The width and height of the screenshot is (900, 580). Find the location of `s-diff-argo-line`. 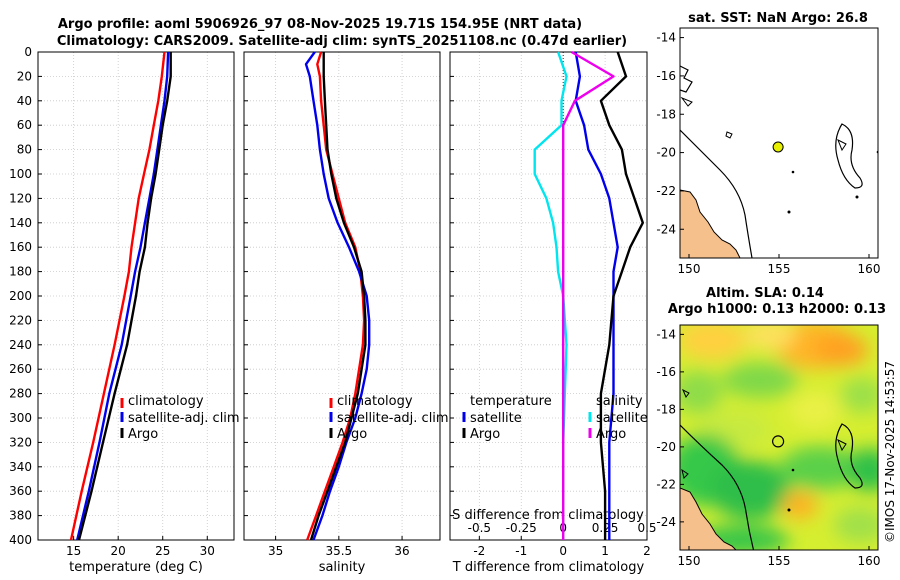

s-diff-argo-line is located at coordinates (588, 295).